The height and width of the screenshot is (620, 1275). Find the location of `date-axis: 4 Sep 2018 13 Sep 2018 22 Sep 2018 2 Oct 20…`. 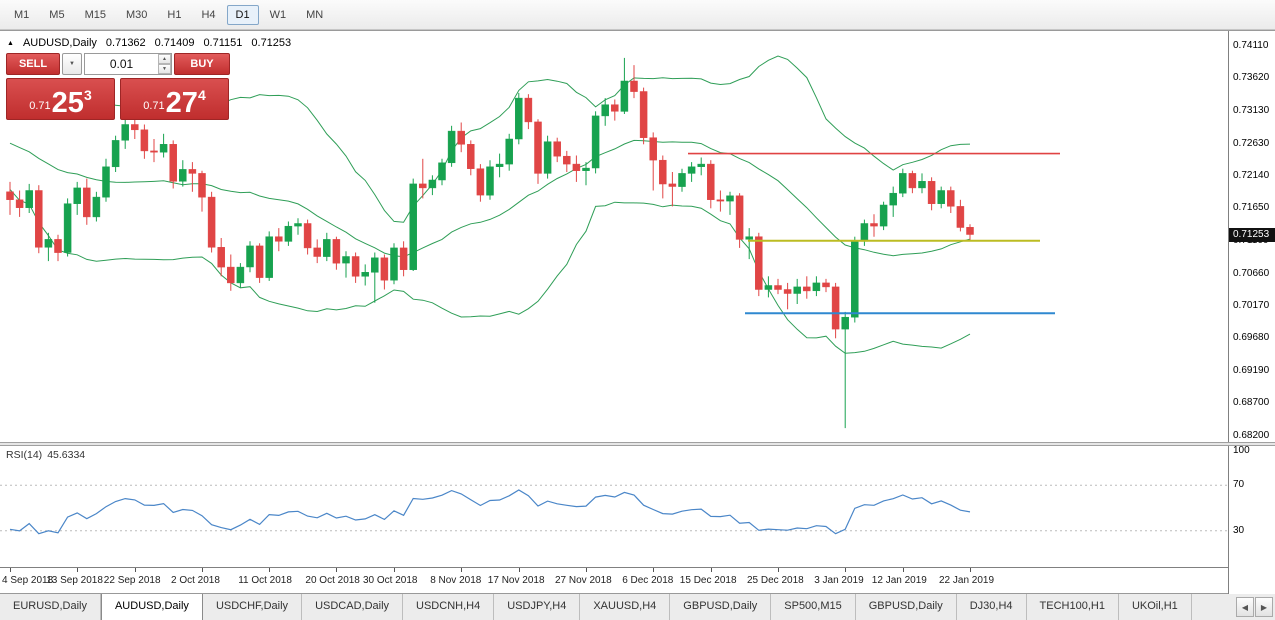

date-axis: 4 Sep 2018 13 Sep 2018 22 Sep 2018 2 Oct 20… is located at coordinates (614, 580).